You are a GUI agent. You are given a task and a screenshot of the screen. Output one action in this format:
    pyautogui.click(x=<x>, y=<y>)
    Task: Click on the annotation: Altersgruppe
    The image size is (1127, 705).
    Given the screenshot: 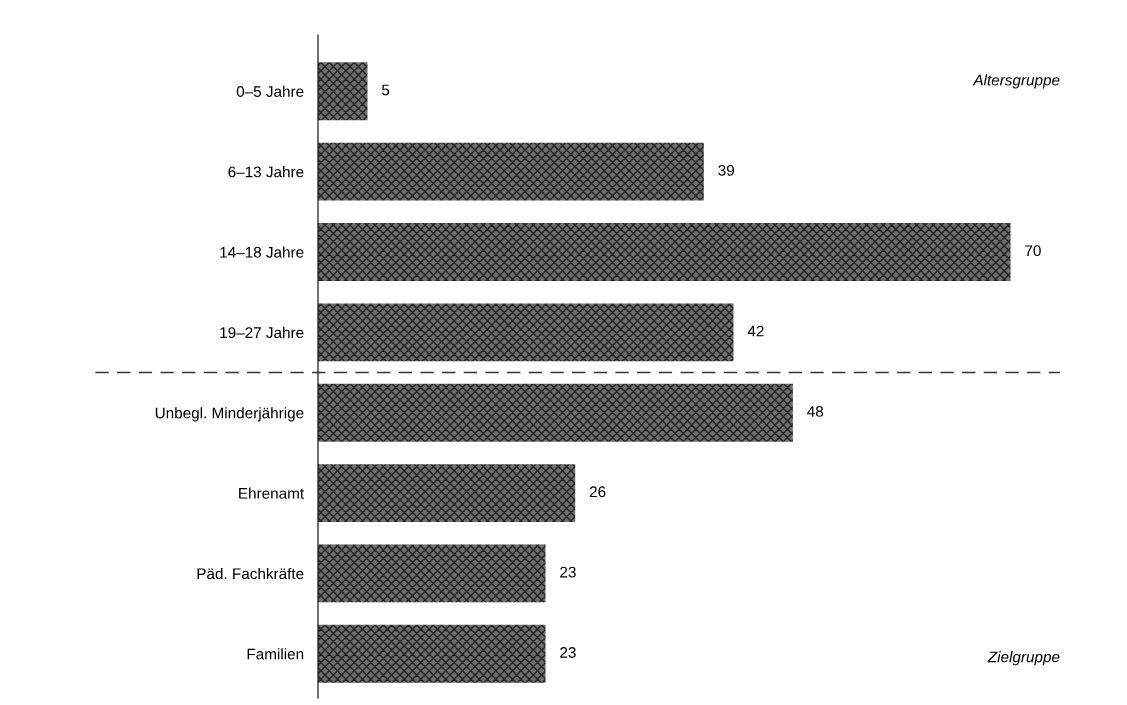 What is the action you would take?
    pyautogui.click(x=1016, y=81)
    